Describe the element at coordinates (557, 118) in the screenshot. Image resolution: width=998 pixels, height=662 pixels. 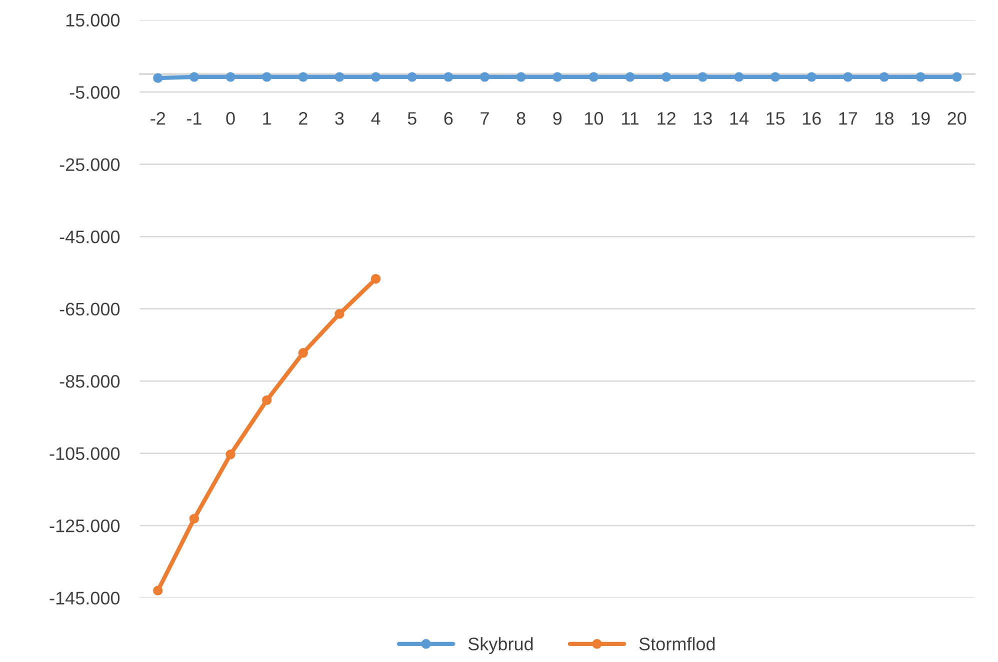
I see `x-tick-label: 9` at that location.